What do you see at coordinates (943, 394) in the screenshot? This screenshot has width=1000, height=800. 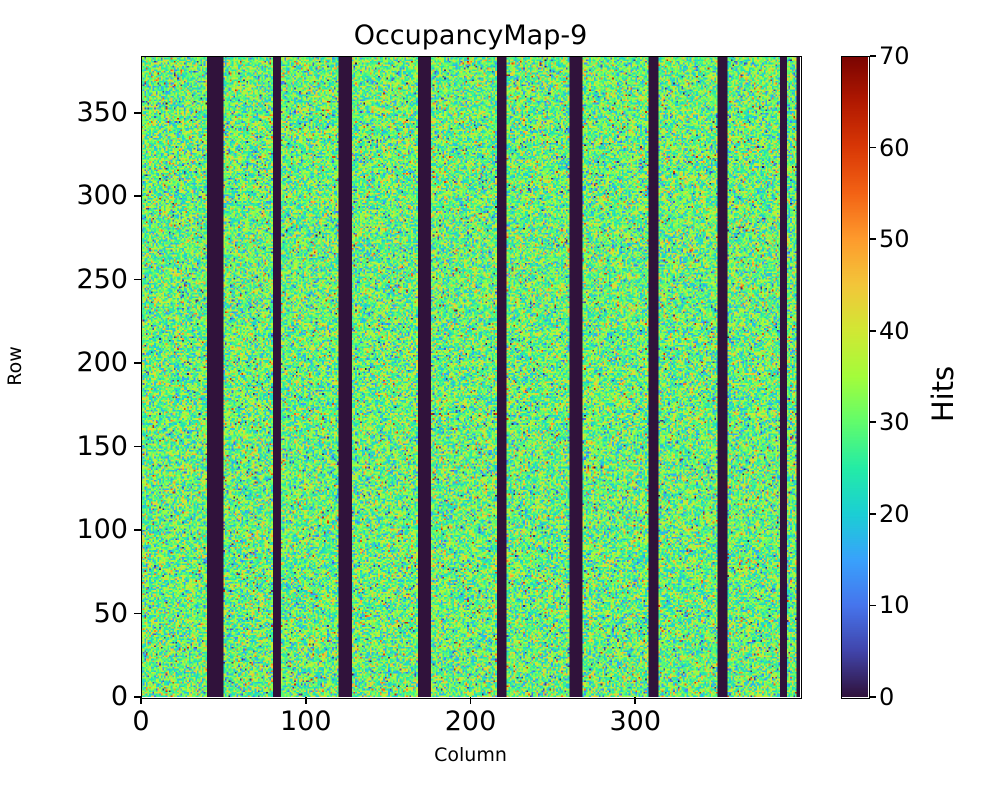 I see `colorbar-label: Hits` at bounding box center [943, 394].